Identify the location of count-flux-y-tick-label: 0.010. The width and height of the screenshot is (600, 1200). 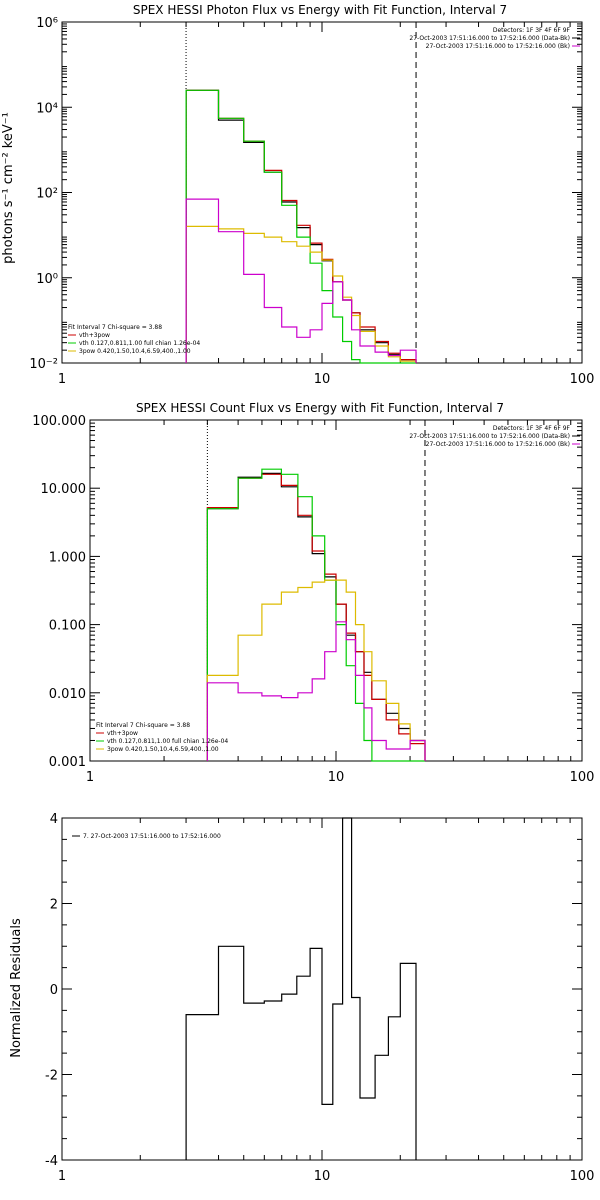
(67, 694).